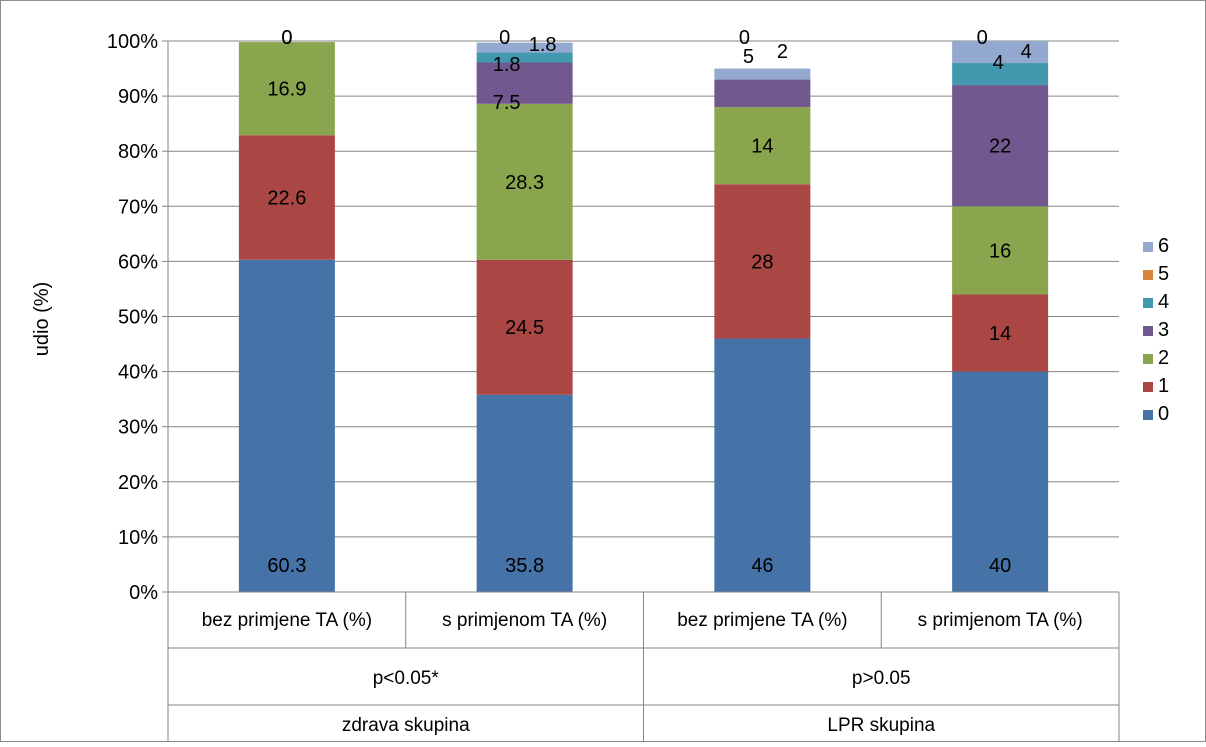  What do you see at coordinates (1163, 414) in the screenshot?
I see `legend-label: 0` at bounding box center [1163, 414].